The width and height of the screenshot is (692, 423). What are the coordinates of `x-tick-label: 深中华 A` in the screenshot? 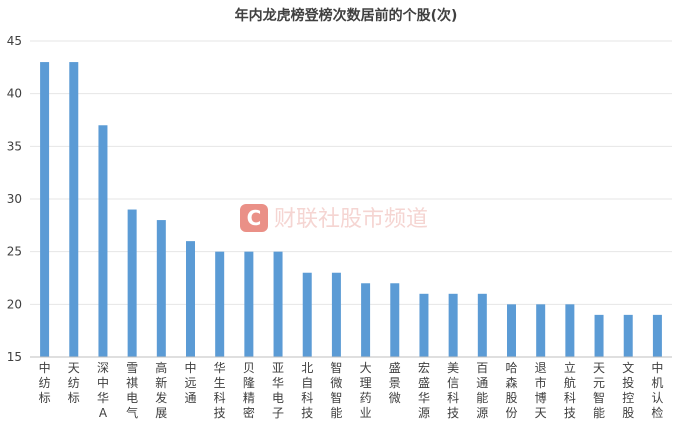 It's located at (103, 390).